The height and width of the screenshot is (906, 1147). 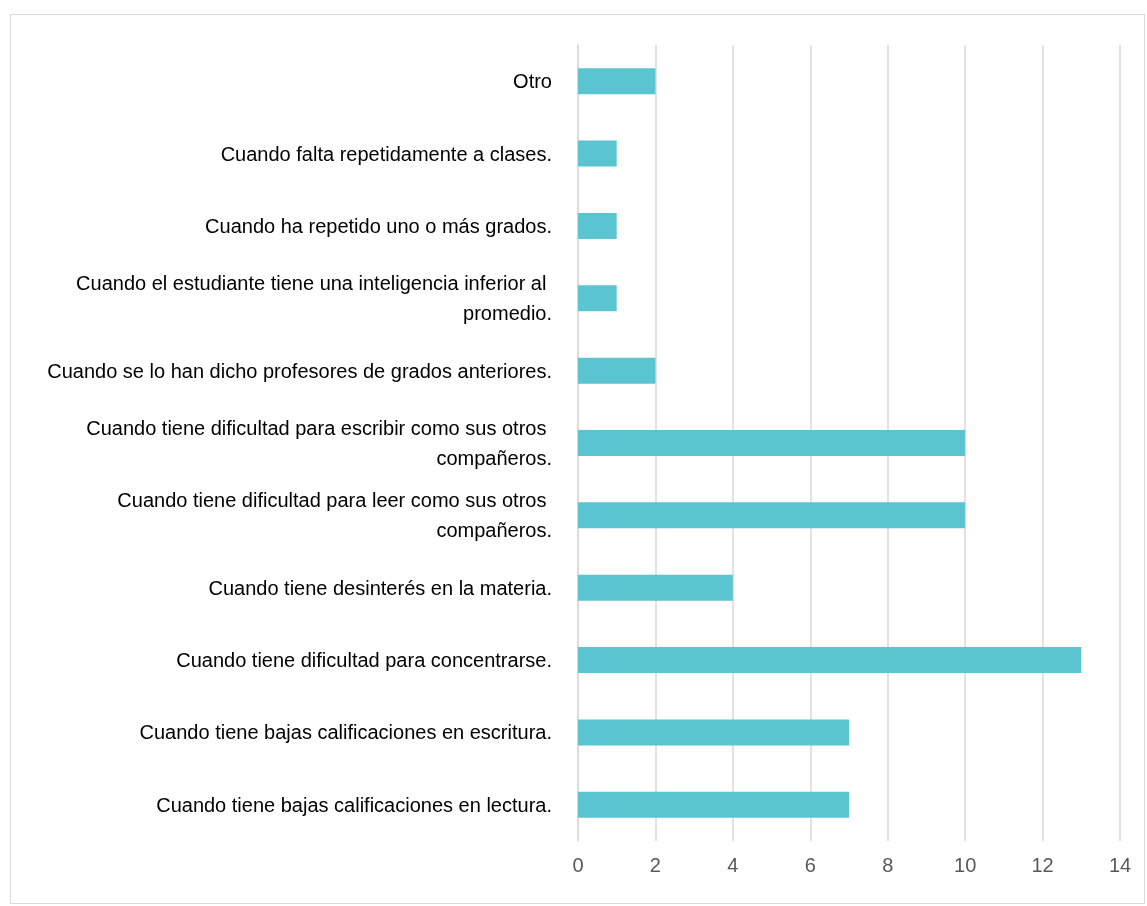 What do you see at coordinates (345, 732) in the screenshot?
I see `y-tick-label: Cuando tiene bajas calificaciones en escritura.` at bounding box center [345, 732].